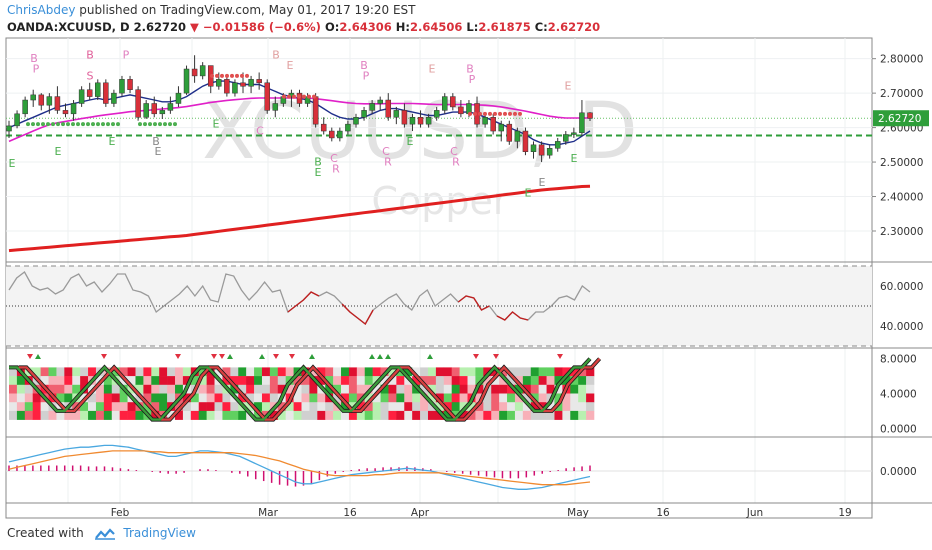 The width and height of the screenshot is (932, 550). What do you see at coordinates (159, 533) in the screenshot?
I see `tradingview-brand: TradingView` at bounding box center [159, 533].